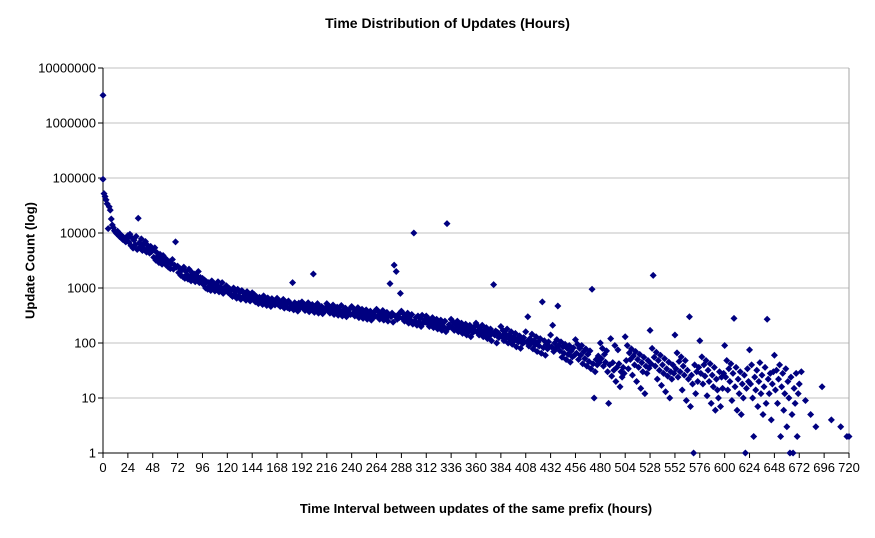 Image resolution: width=875 pixels, height=538 pixels. Describe the element at coordinates (352, 467) in the screenshot. I see `x-tick-label: 240` at that location.